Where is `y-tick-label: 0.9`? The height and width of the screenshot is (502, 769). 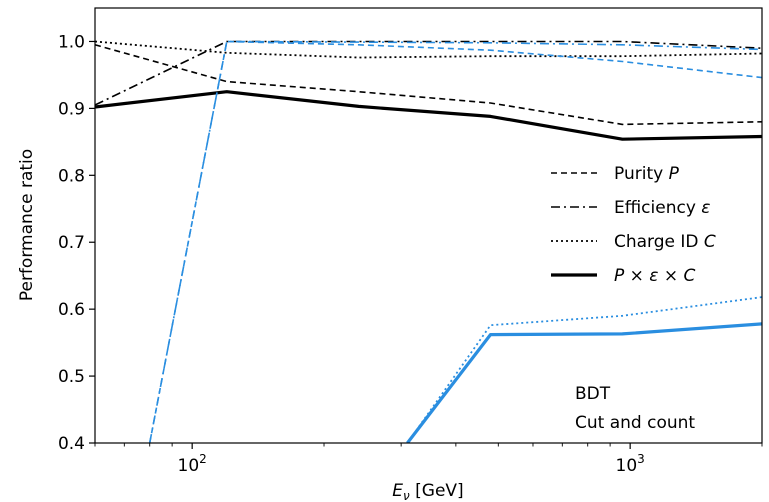
y-tick-label: 0.9 is located at coordinates (71, 109).